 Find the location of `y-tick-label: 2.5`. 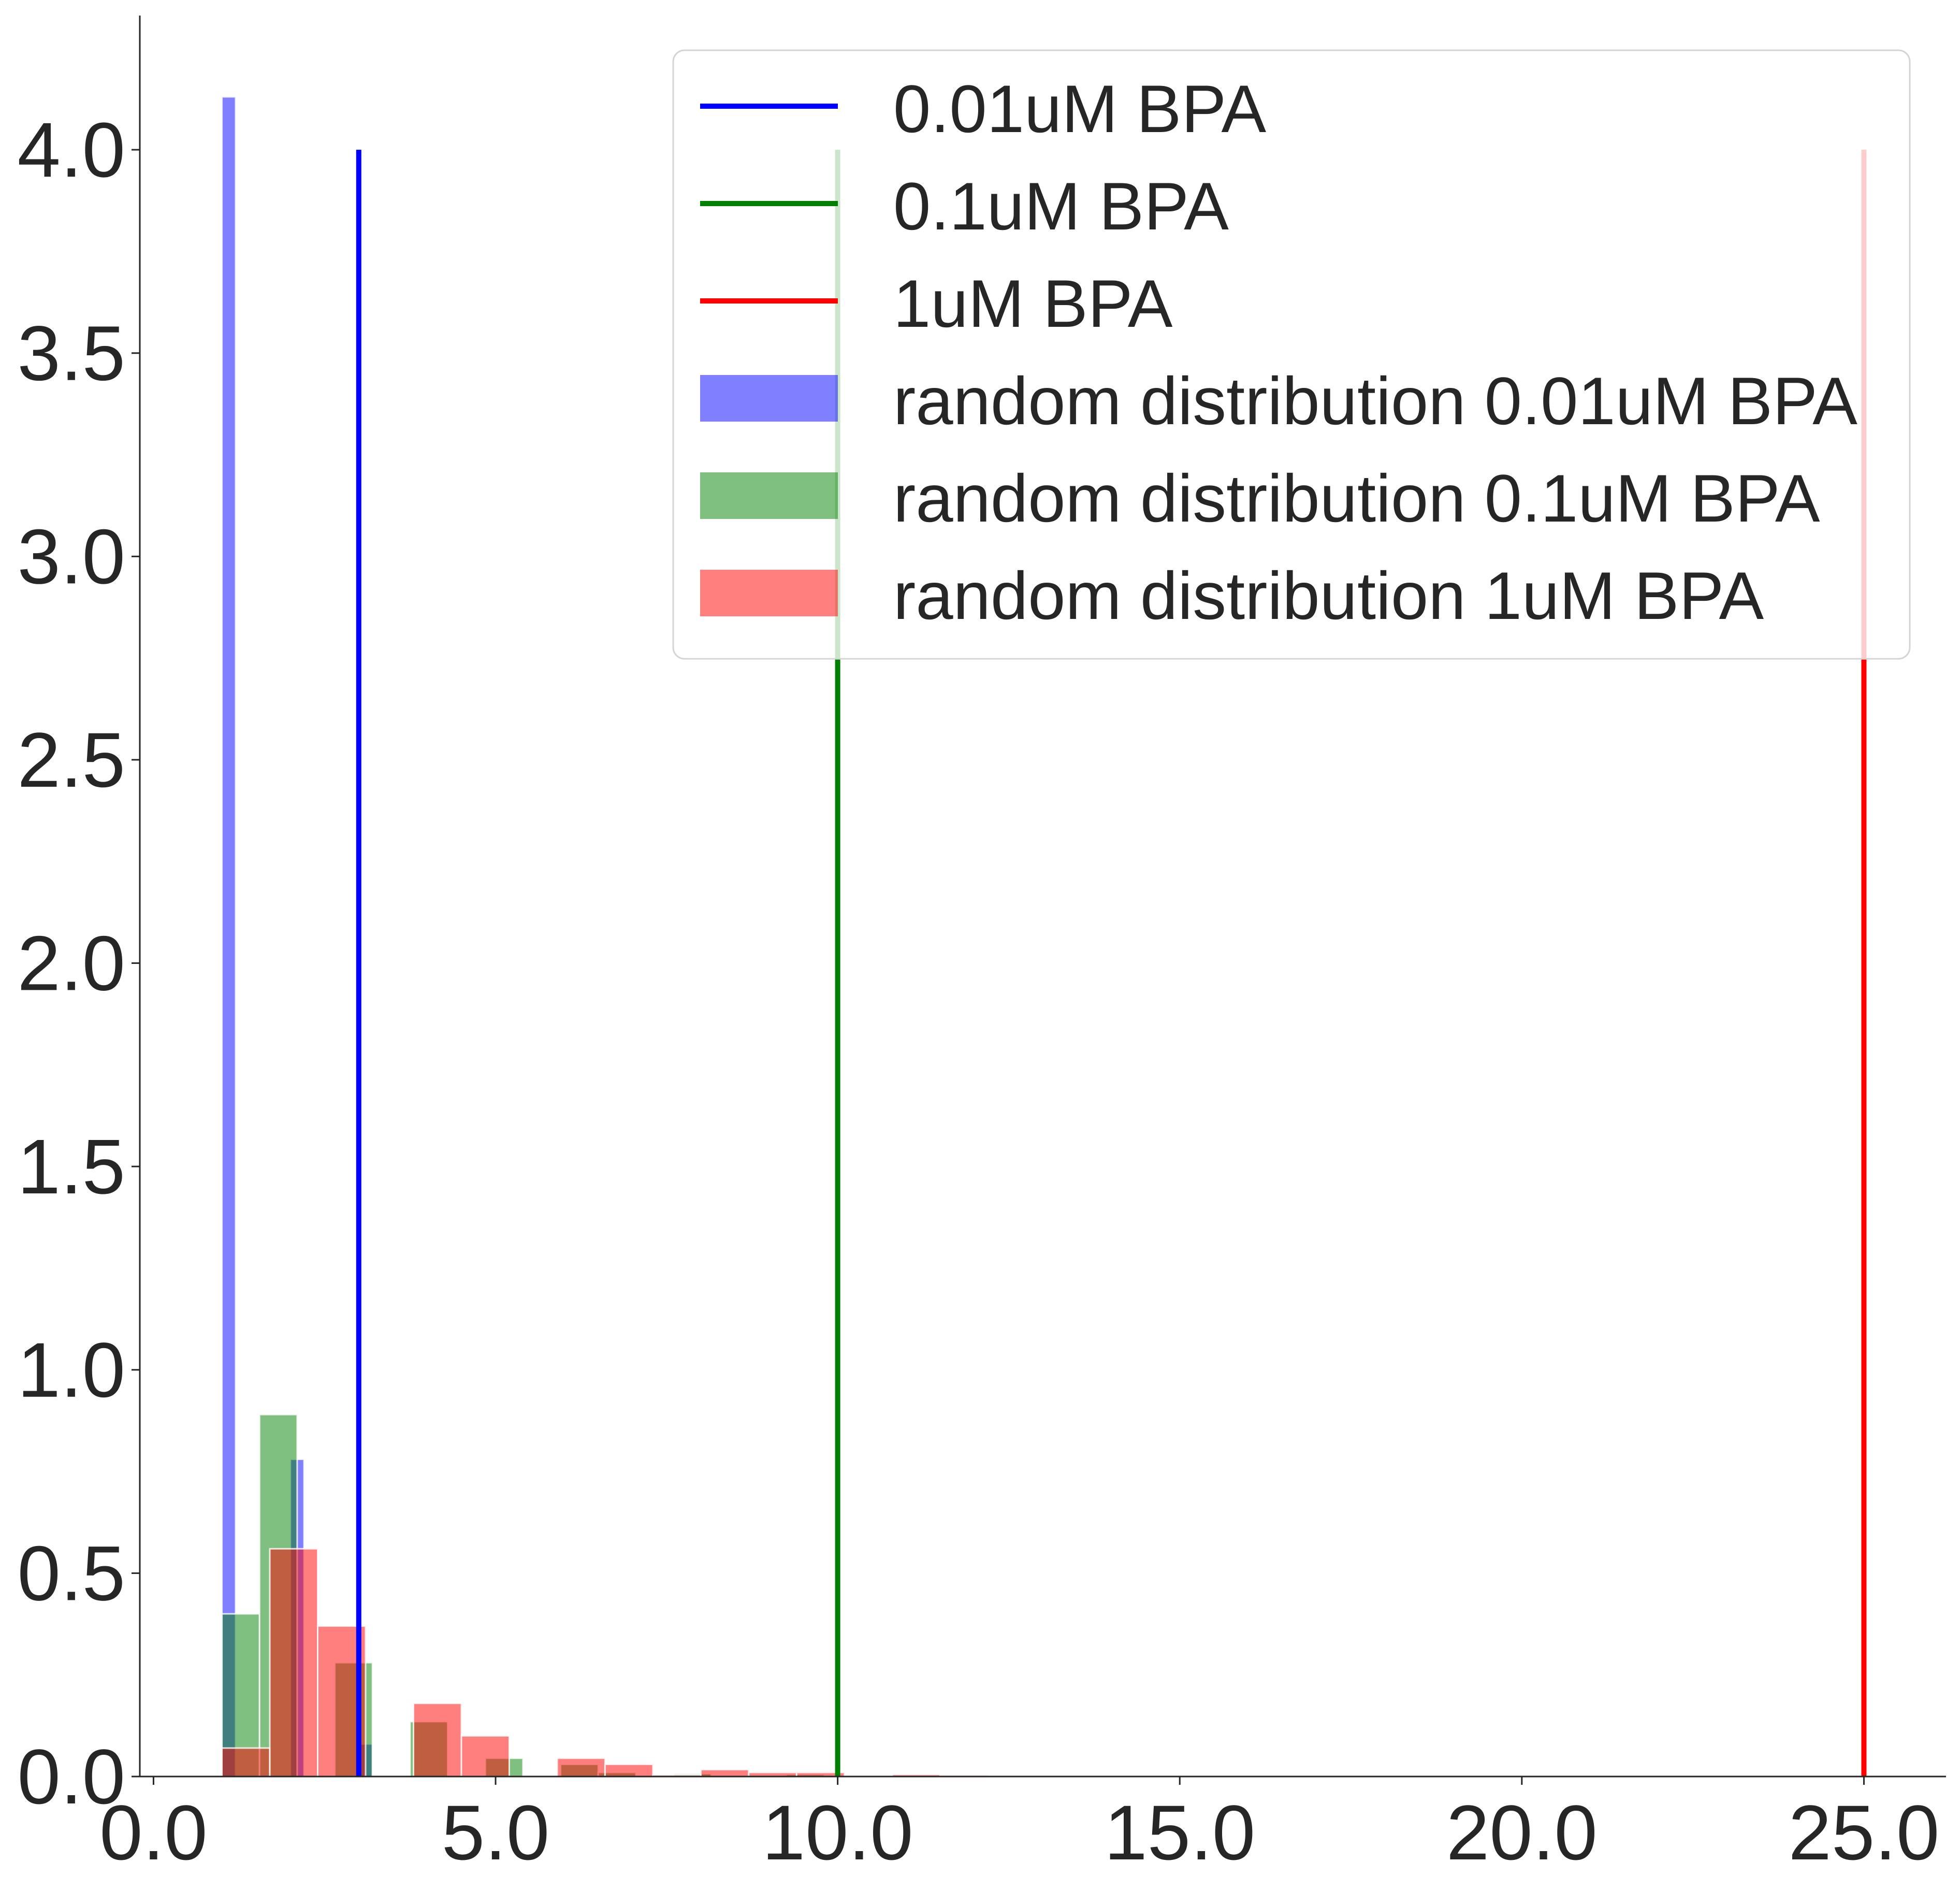

y-tick-label: 2.5 is located at coordinates (71, 760).